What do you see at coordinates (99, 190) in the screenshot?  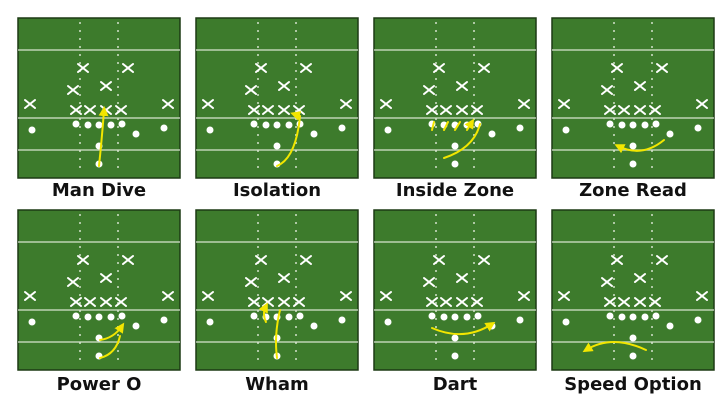 I see `play-label: Man Dive` at bounding box center [99, 190].